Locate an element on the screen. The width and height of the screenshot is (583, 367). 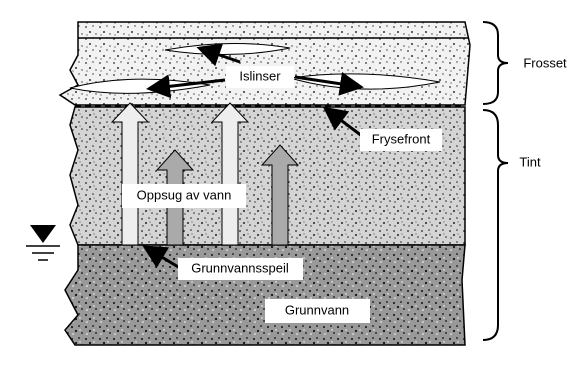
label: Oppsug av vann is located at coordinates (184, 194).